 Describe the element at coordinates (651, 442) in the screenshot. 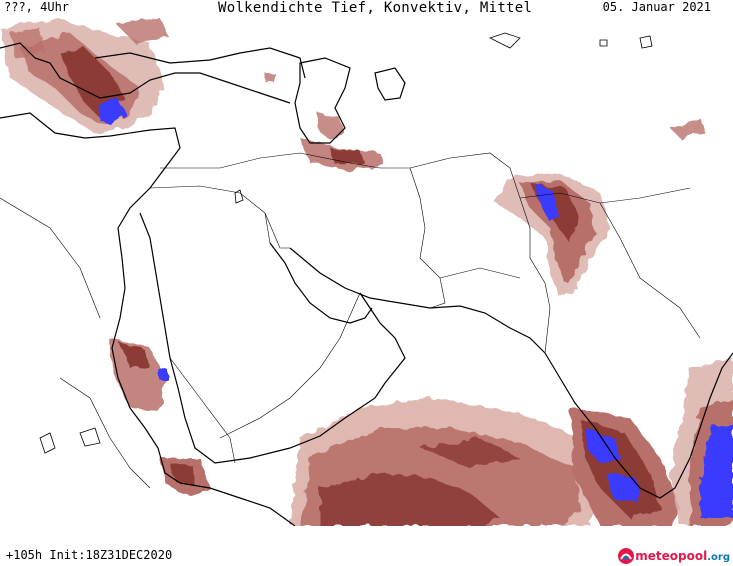

I see `cloud-field-south-india` at that location.